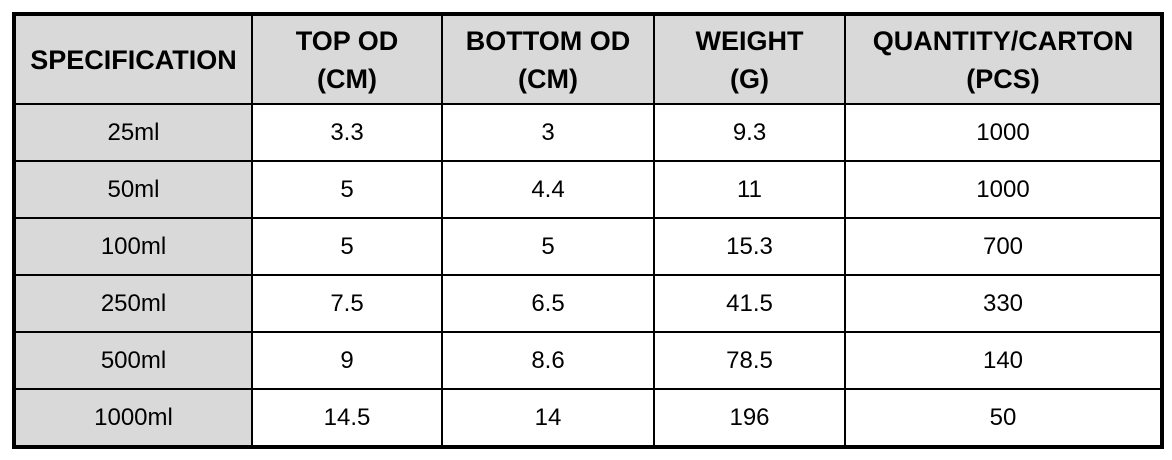 This screenshot has width=1172, height=460. Describe the element at coordinates (1003, 40) in the screenshot. I see `header-text: QUANTITY/CARTON` at that location.